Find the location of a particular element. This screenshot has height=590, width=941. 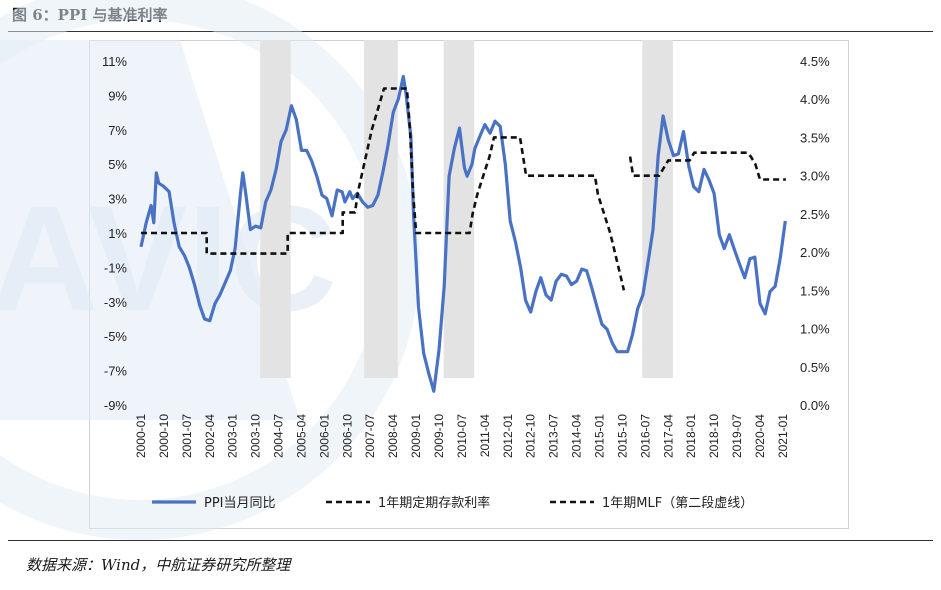

x-tick-label: 2009-10 is located at coordinates (439, 436).